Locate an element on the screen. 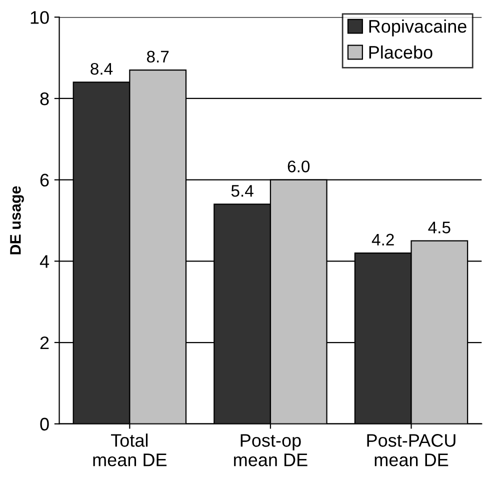 Image resolution: width=494 pixels, height=490 pixels. legend-label: Ropivacaine is located at coordinates (417, 27).